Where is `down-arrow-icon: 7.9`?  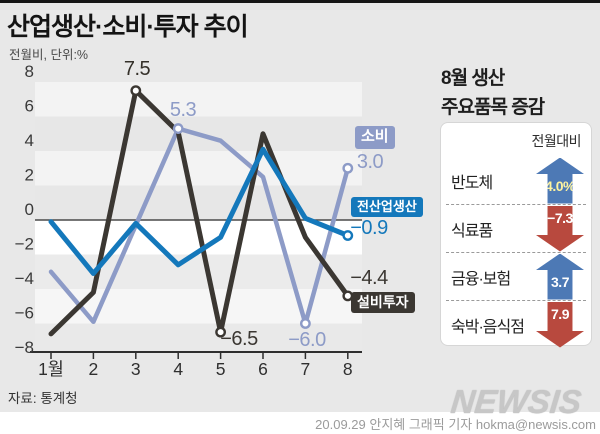 down-arrow-icon: 7.9 is located at coordinates (560, 324).